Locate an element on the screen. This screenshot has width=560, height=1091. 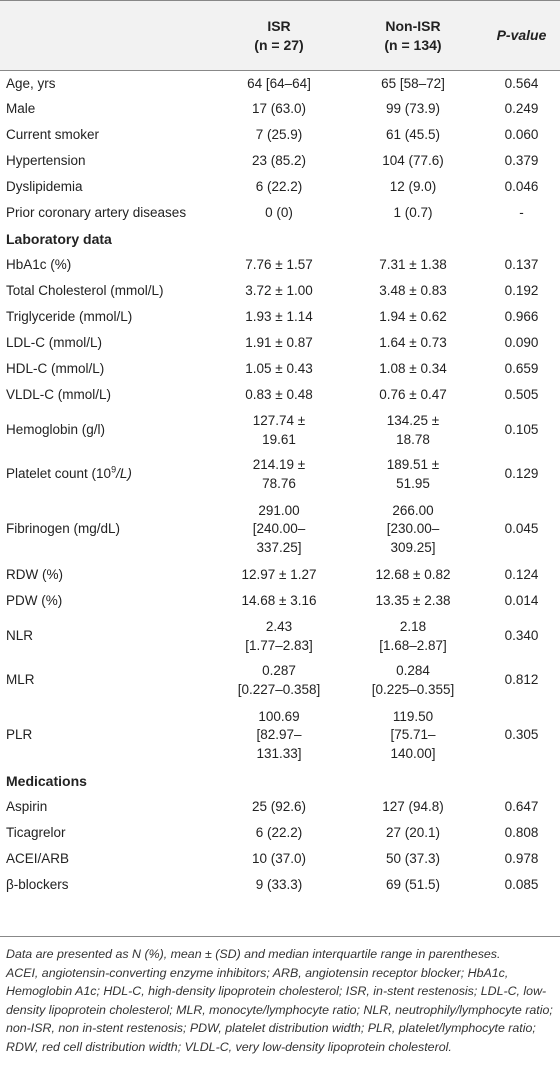
isr-cell: 25 (92.6) is located at coordinates (279, 808).